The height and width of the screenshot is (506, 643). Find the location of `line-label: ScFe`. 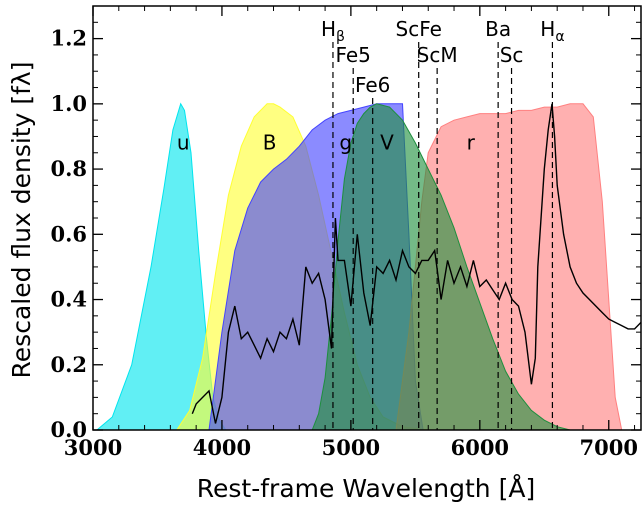

line-label: ScFe is located at coordinates (419, 29).